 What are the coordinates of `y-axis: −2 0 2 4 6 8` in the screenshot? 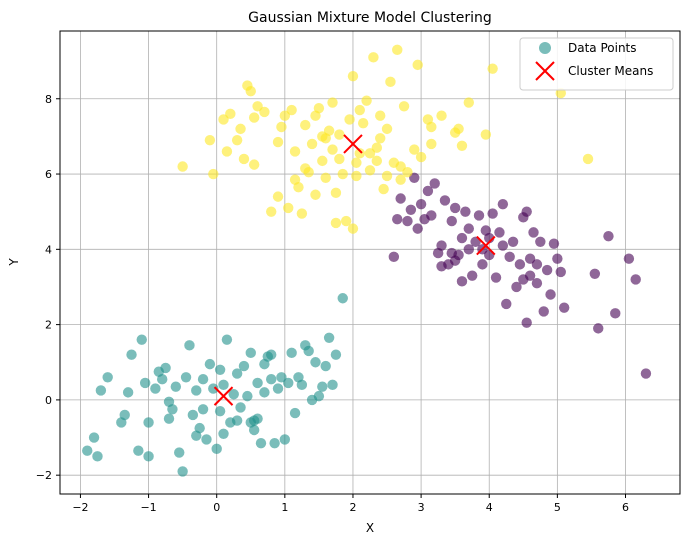 It's located at (48, 287).